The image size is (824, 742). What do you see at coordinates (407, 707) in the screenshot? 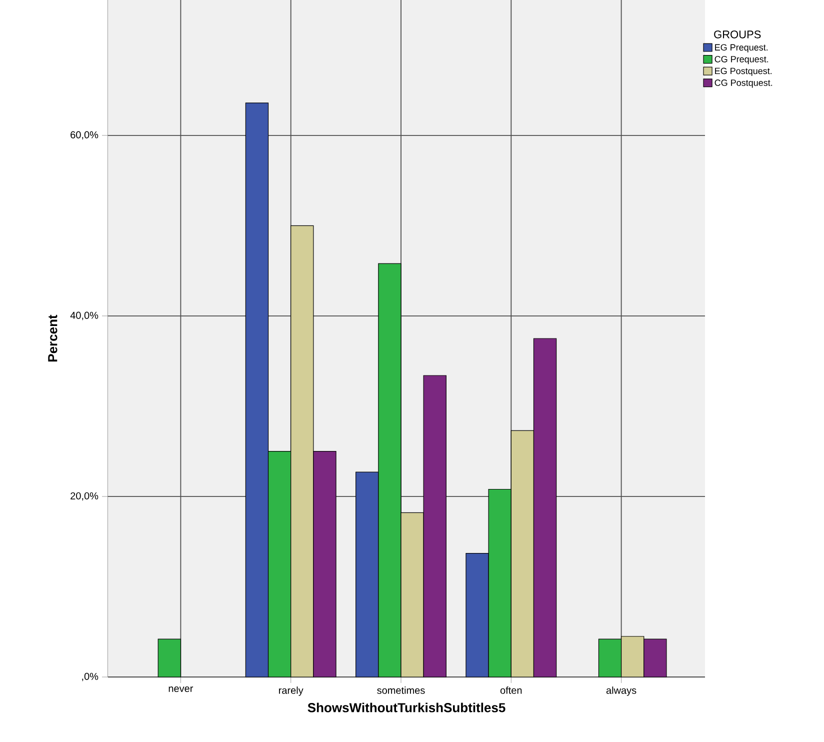
I see `x-axis-title: ShowsWithoutTurkishSubtitles5` at bounding box center [407, 707].